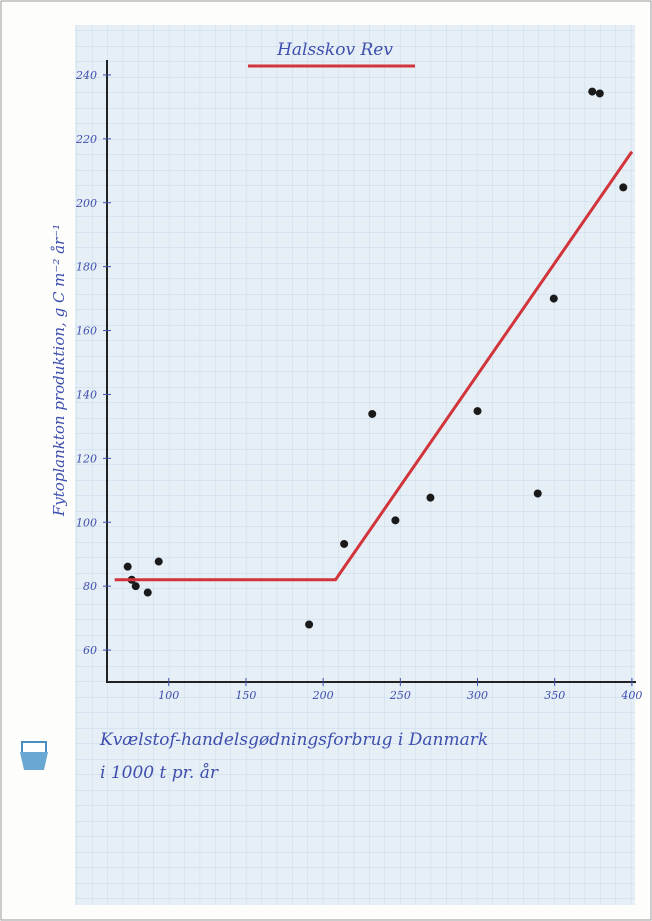  What do you see at coordinates (86, 139) in the screenshot?
I see `y-tick-label: 220` at bounding box center [86, 139].